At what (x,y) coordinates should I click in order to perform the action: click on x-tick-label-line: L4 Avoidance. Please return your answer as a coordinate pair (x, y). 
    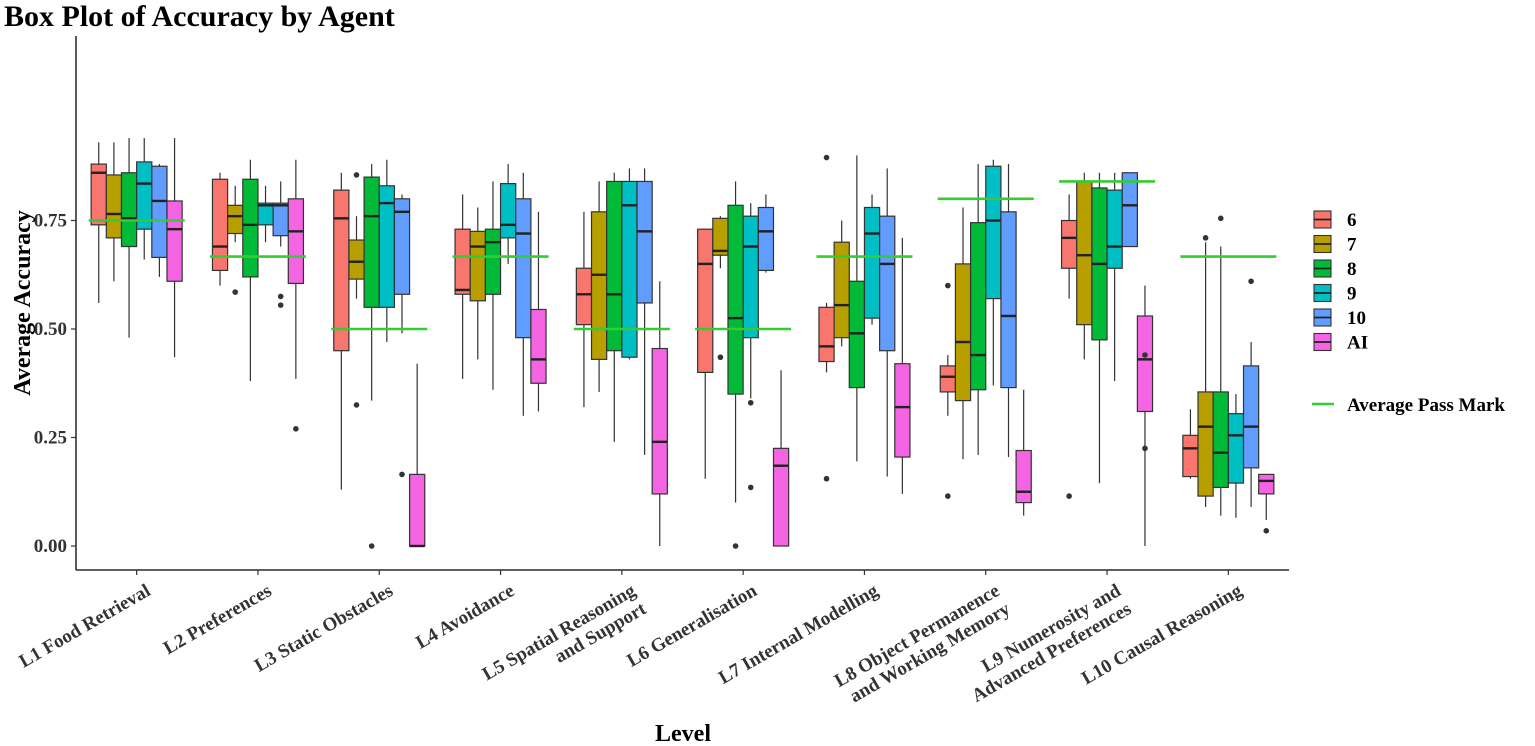
    Looking at the image, I should click on (465, 616).